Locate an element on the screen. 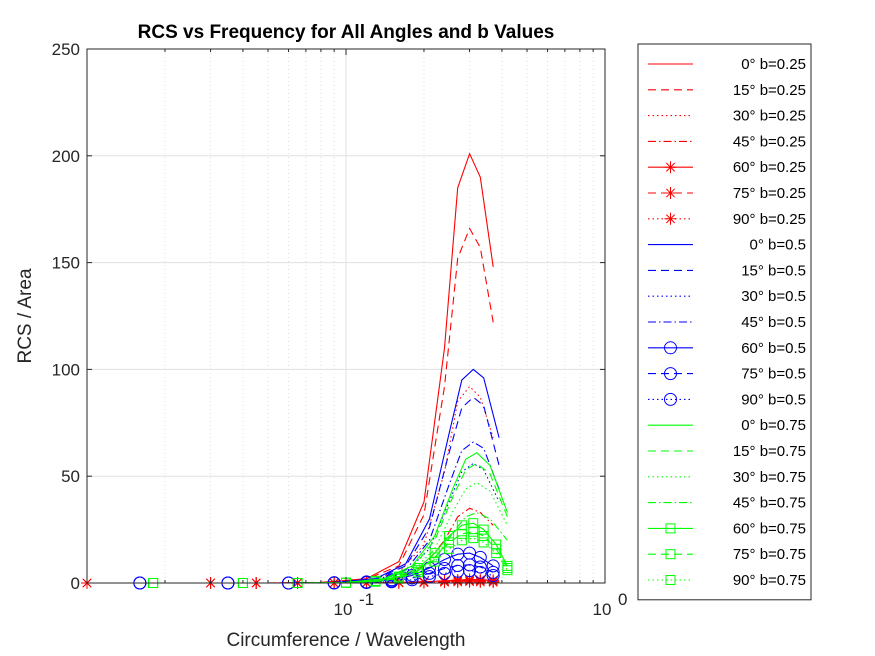  x-tick-exponent: -1 is located at coordinates (366, 599).